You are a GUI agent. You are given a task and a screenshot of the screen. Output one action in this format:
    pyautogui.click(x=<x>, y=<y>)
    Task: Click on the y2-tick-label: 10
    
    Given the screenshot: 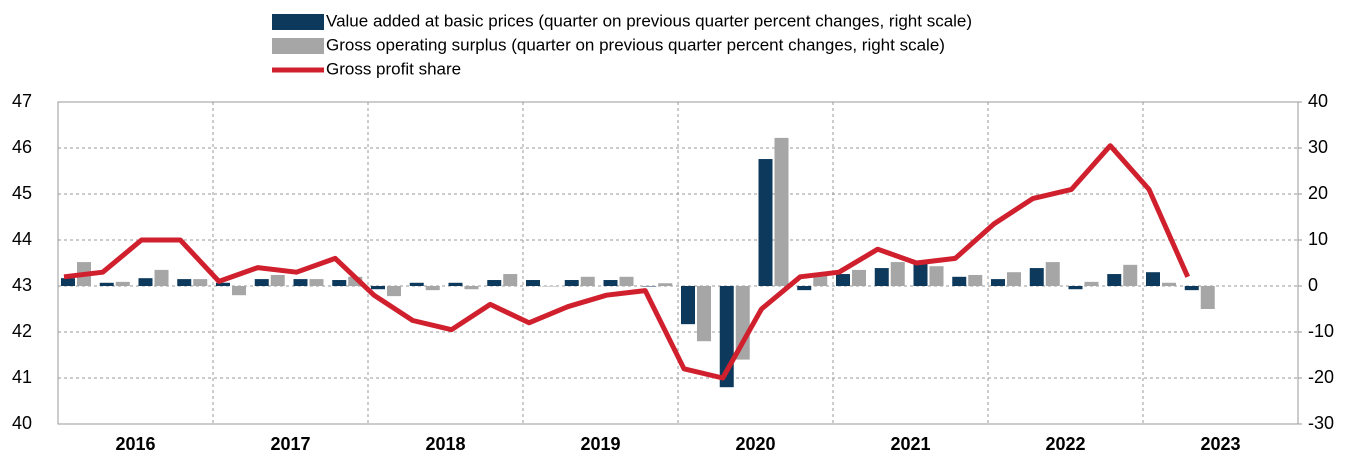 What is the action you would take?
    pyautogui.click(x=1318, y=239)
    